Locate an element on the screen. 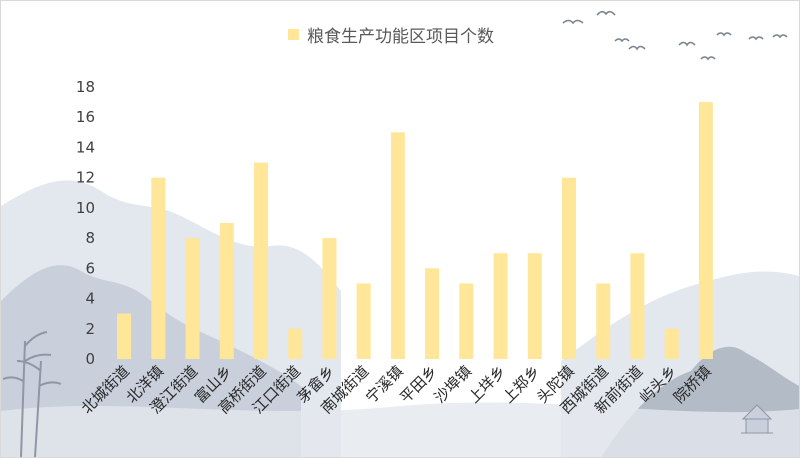 The height and width of the screenshot is (458, 800). y-tick-label: 8 is located at coordinates (90, 238).